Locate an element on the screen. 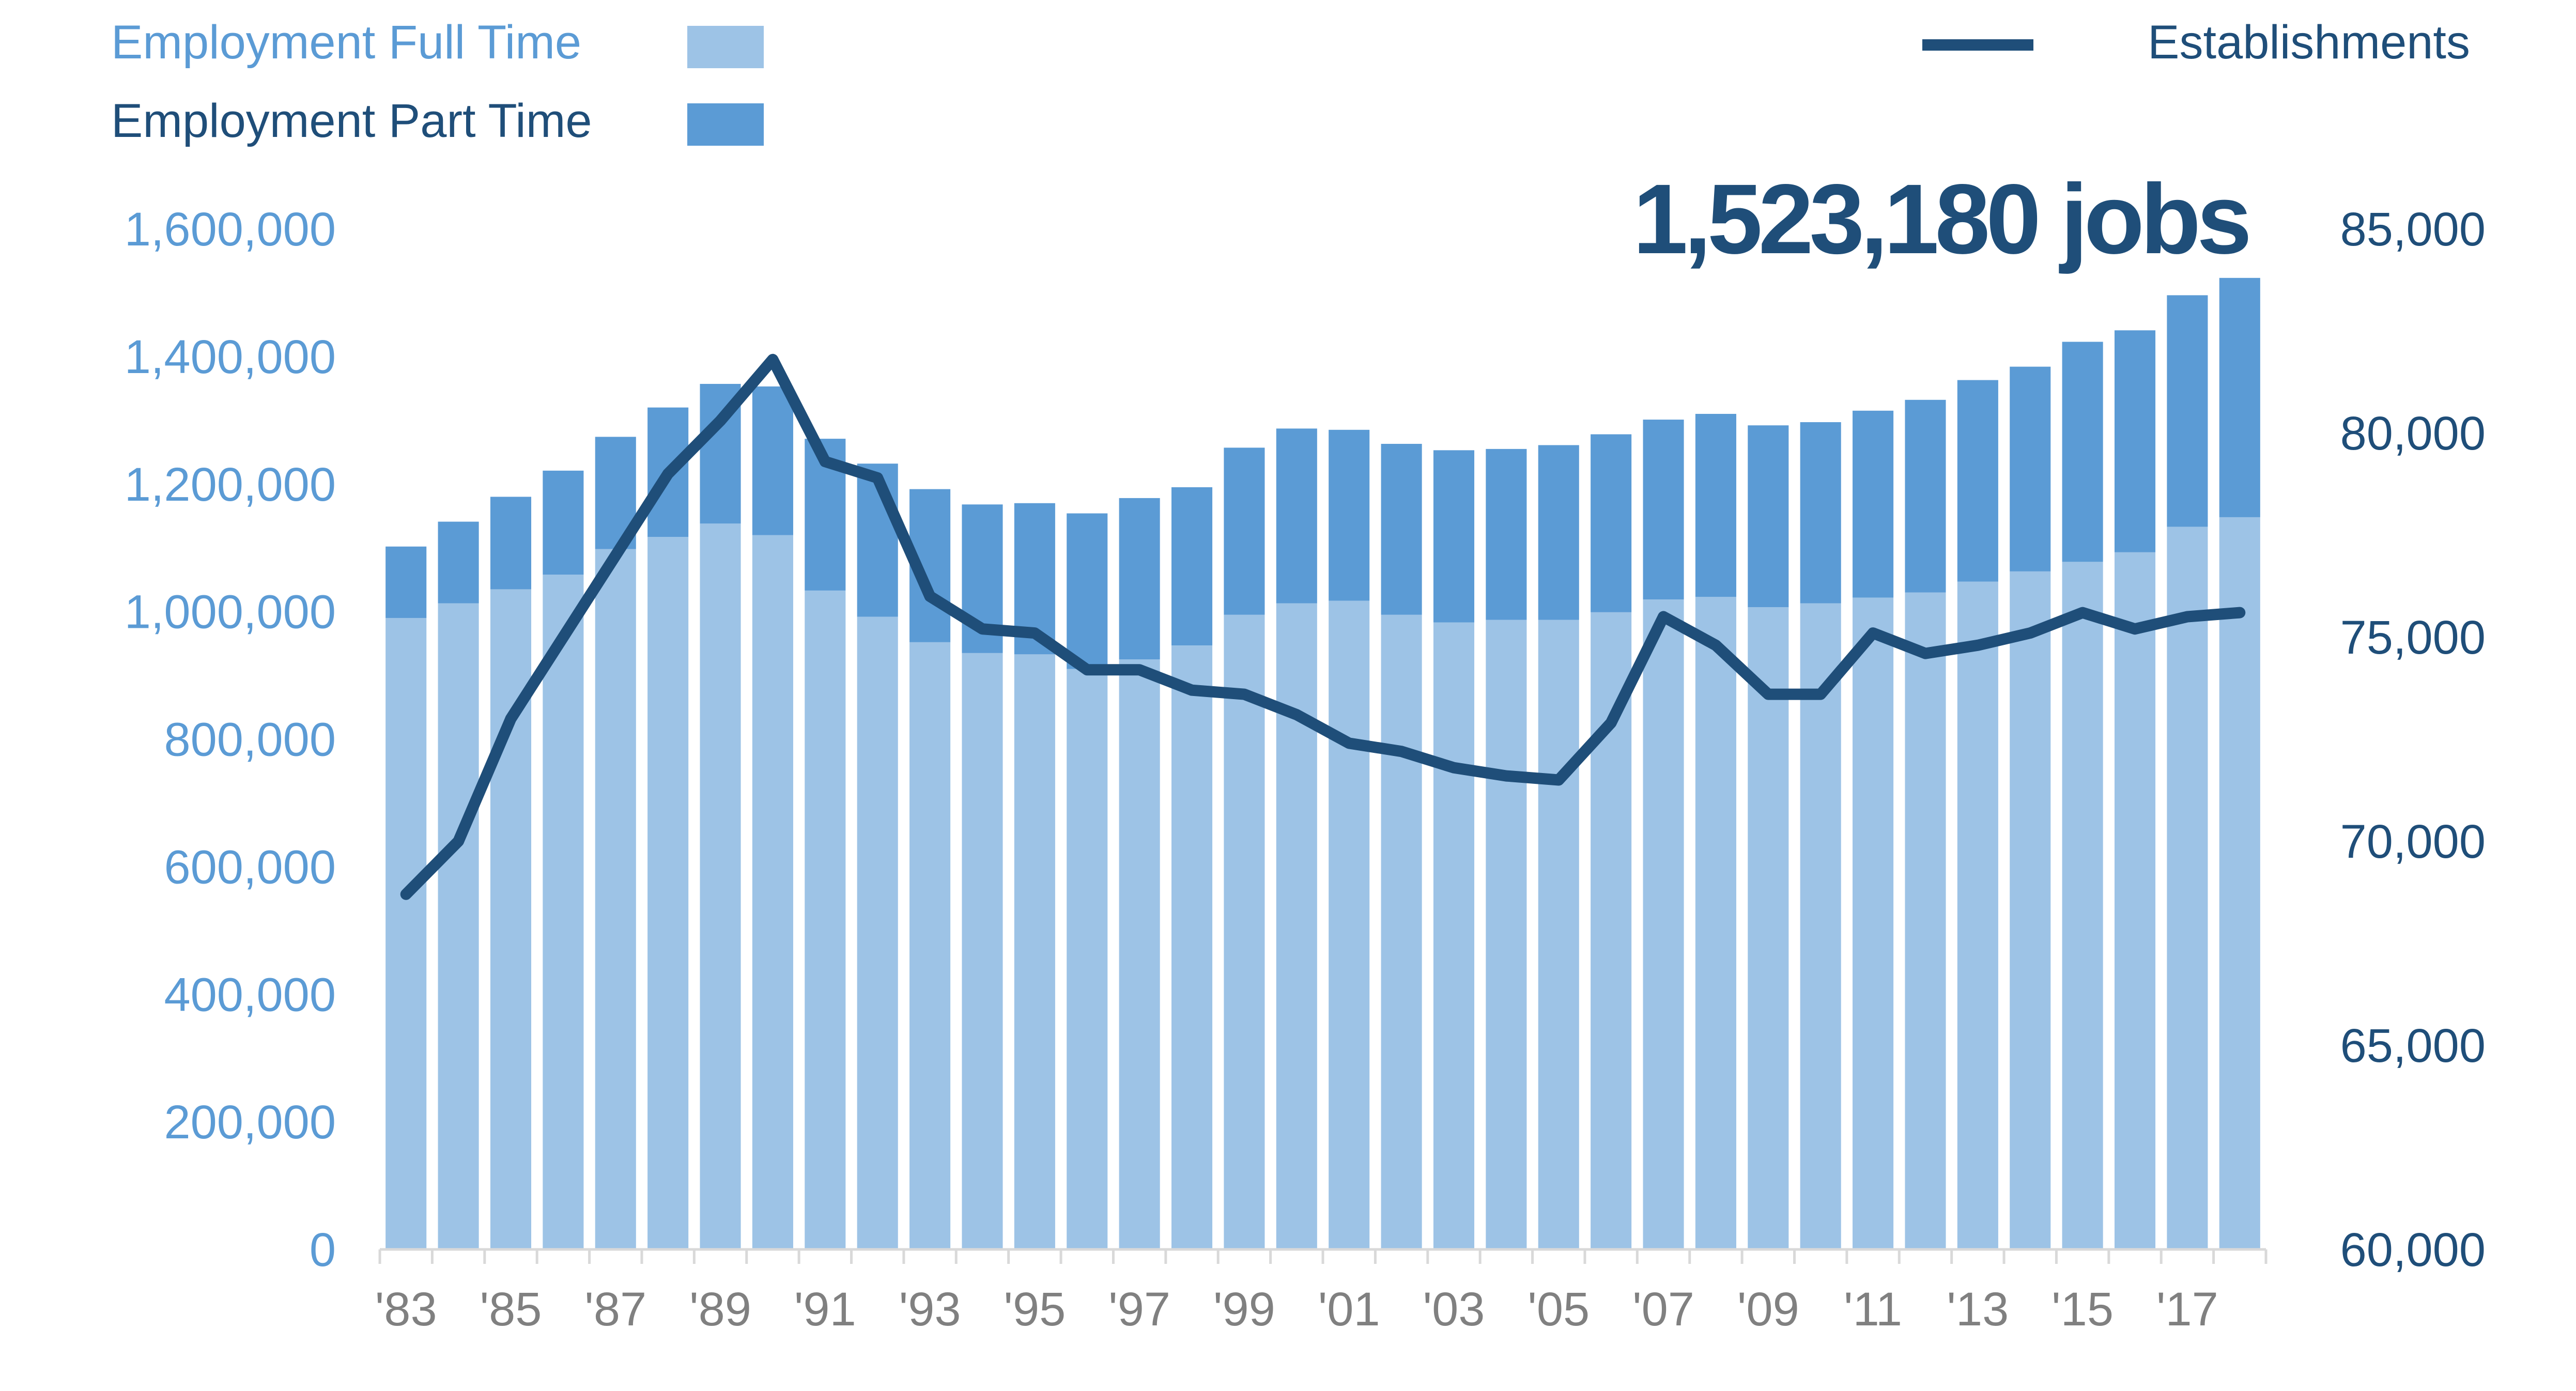 The width and height of the screenshot is (2576, 1391). x-tick-label: '97 is located at coordinates (1139, 1310).